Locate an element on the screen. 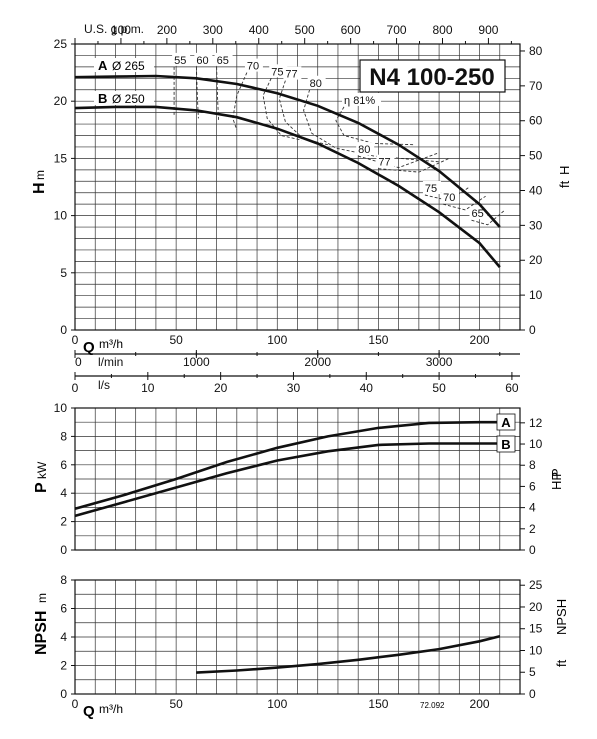 This screenshot has width=597, height=739. series-a-label: A is located at coordinates (103, 65).